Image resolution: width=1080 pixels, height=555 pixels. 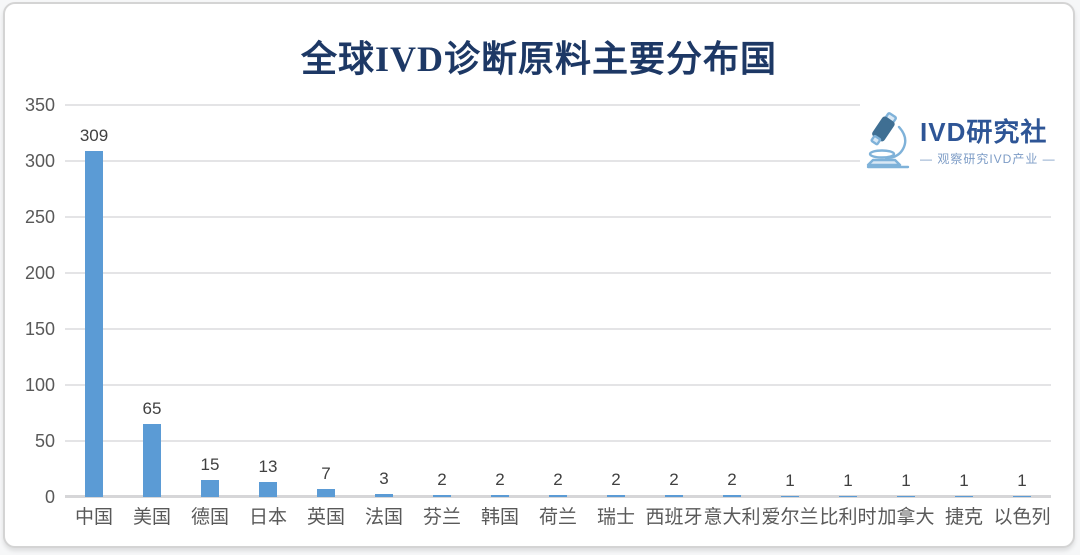 What do you see at coordinates (1022, 517) in the screenshot?
I see `x-axis-category-label: 以色列` at bounding box center [1022, 517].